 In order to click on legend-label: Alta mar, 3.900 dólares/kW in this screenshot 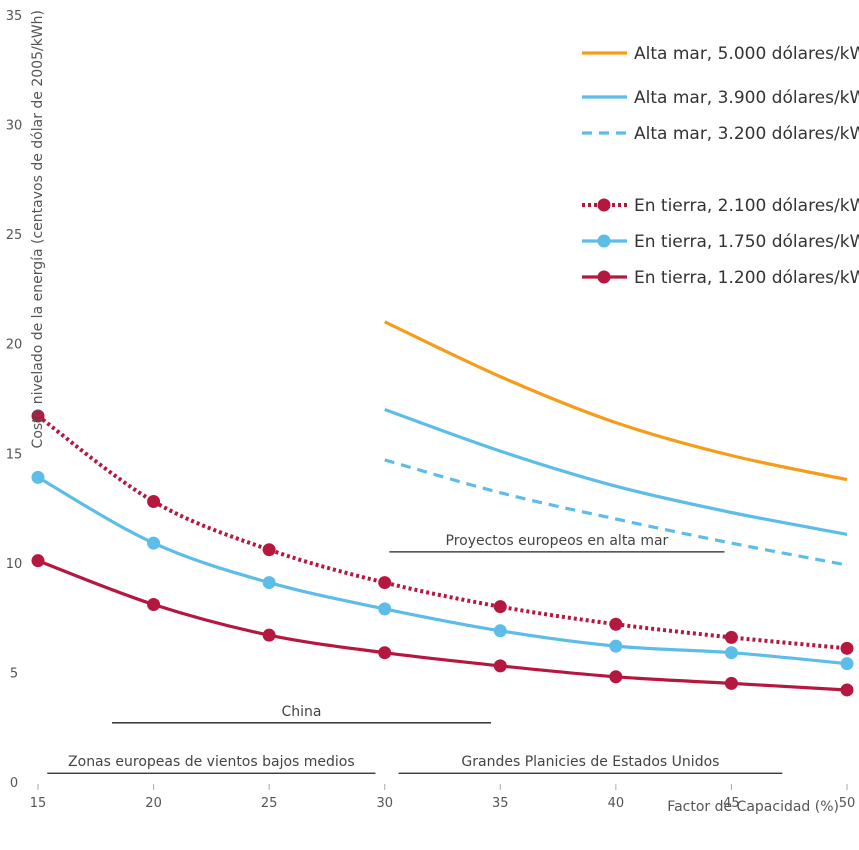, I will do `click(746, 98)`.